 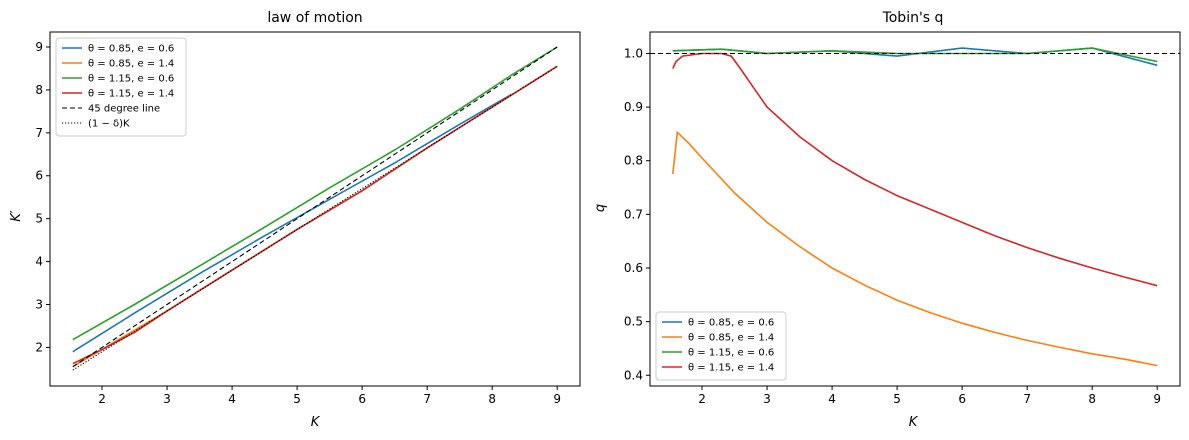 What do you see at coordinates (1157, 399) in the screenshot?
I see `x-tick-label-right: 9` at bounding box center [1157, 399].